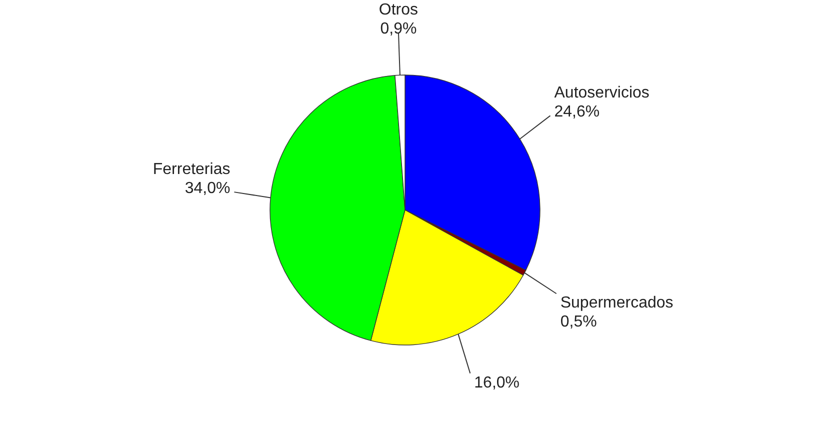 The image size is (817, 425). Describe the element at coordinates (398, 29) in the screenshot. I see `data-label: 0,9%` at that location.